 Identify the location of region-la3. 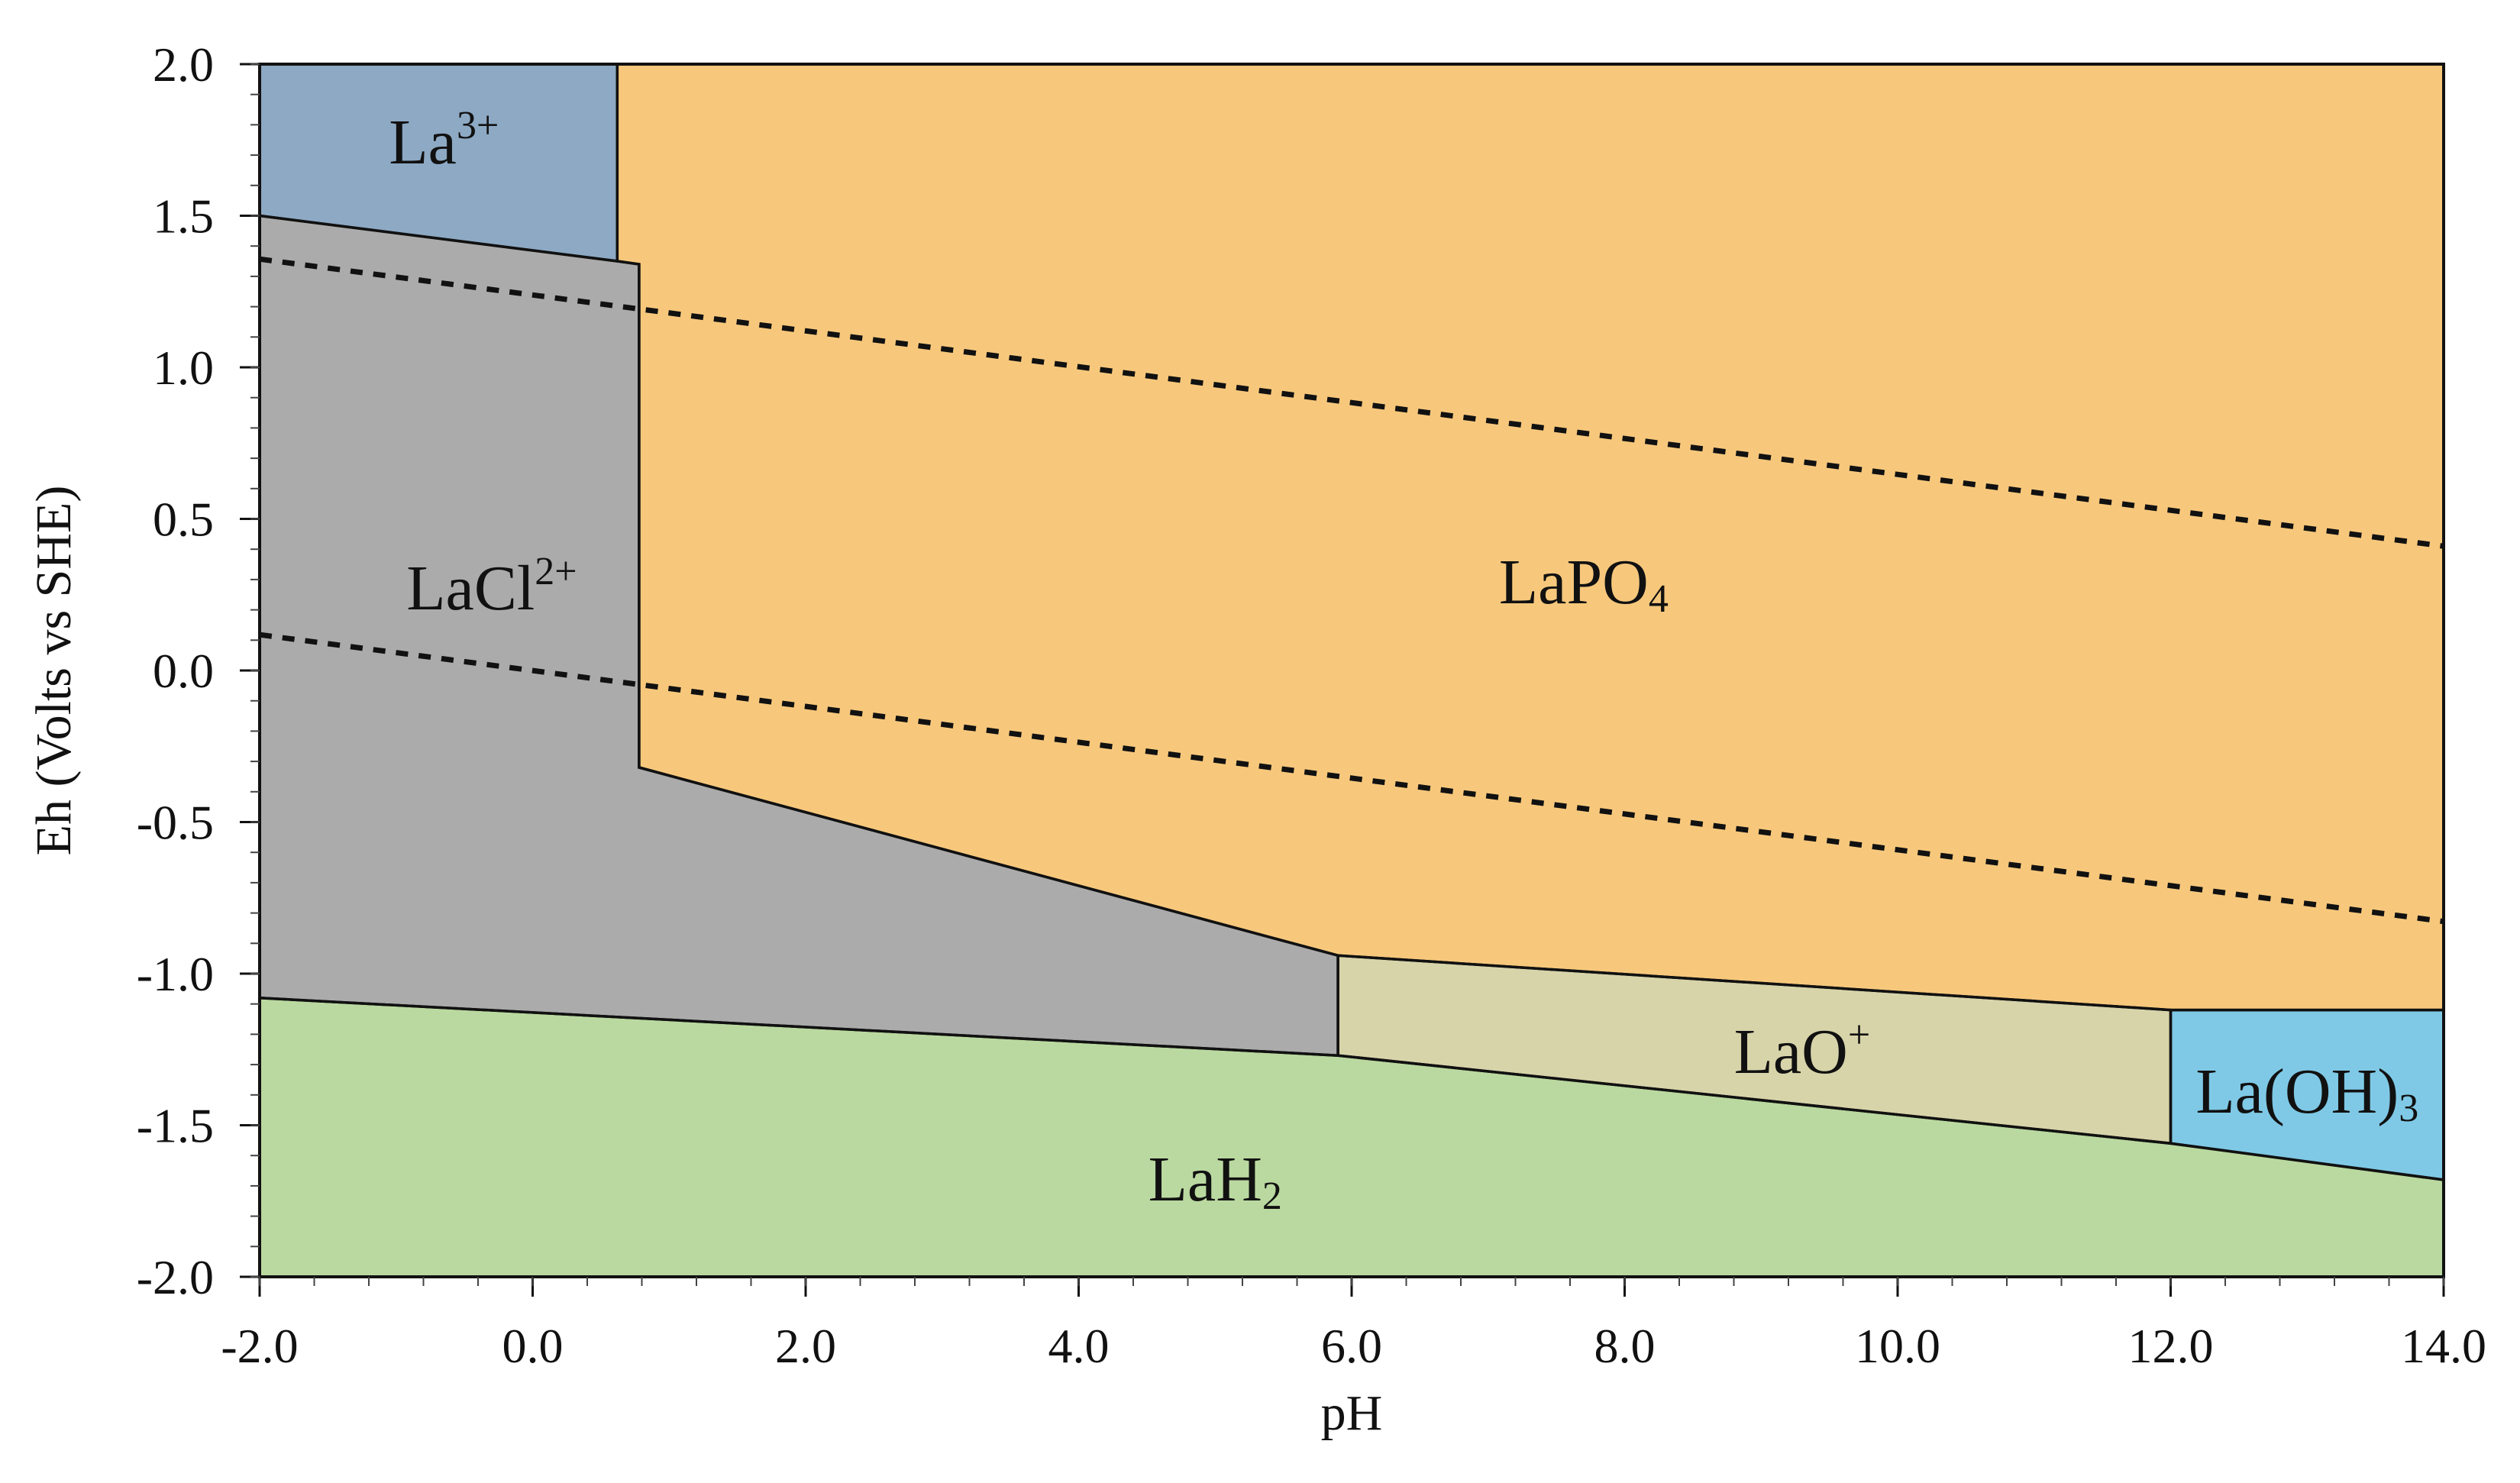
(439, 162).